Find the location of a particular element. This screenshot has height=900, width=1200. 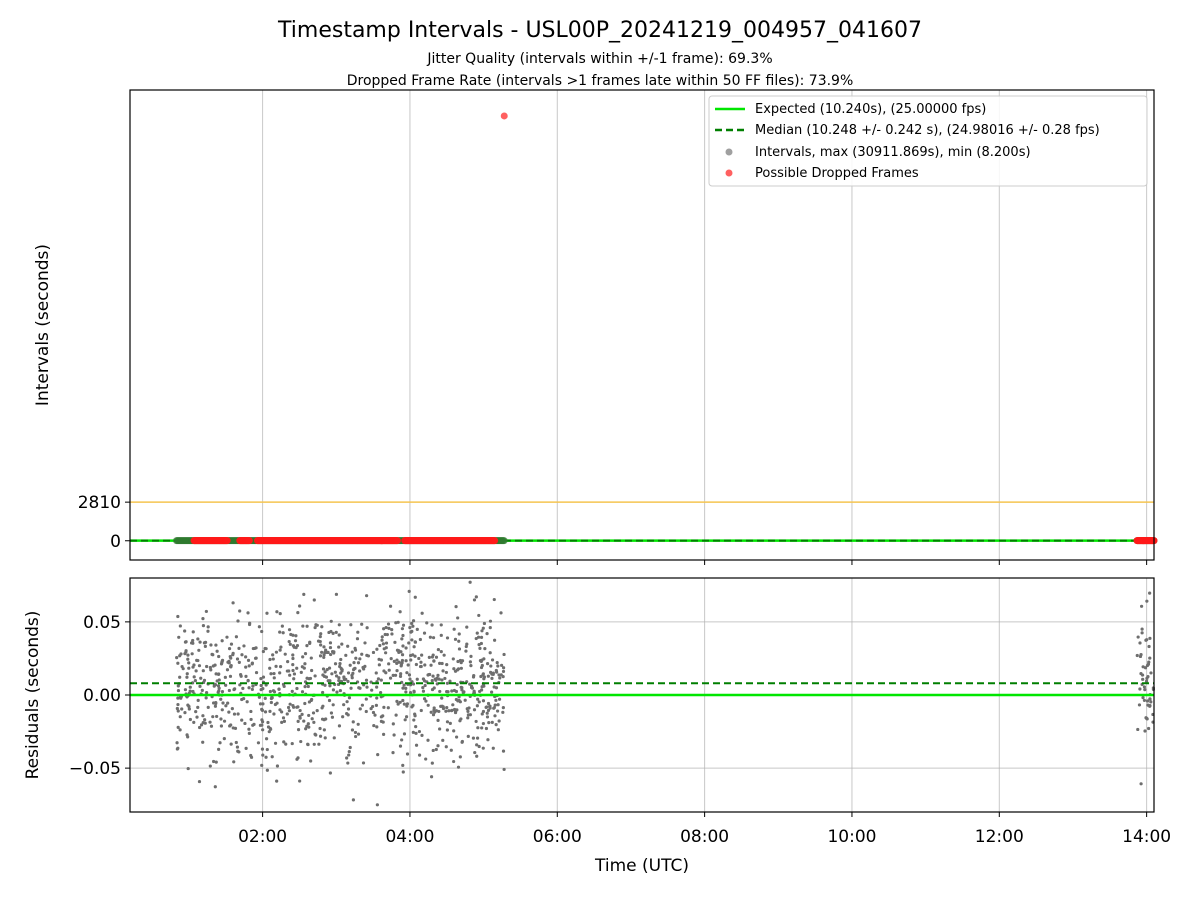

residuals-ytick-label: 0.05 is located at coordinates (102, 623).